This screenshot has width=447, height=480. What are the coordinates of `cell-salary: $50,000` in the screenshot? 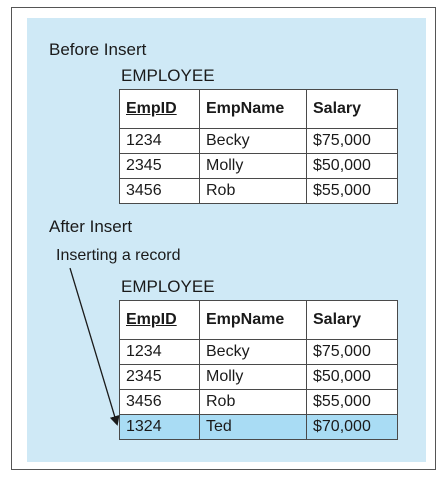 It's located at (352, 166).